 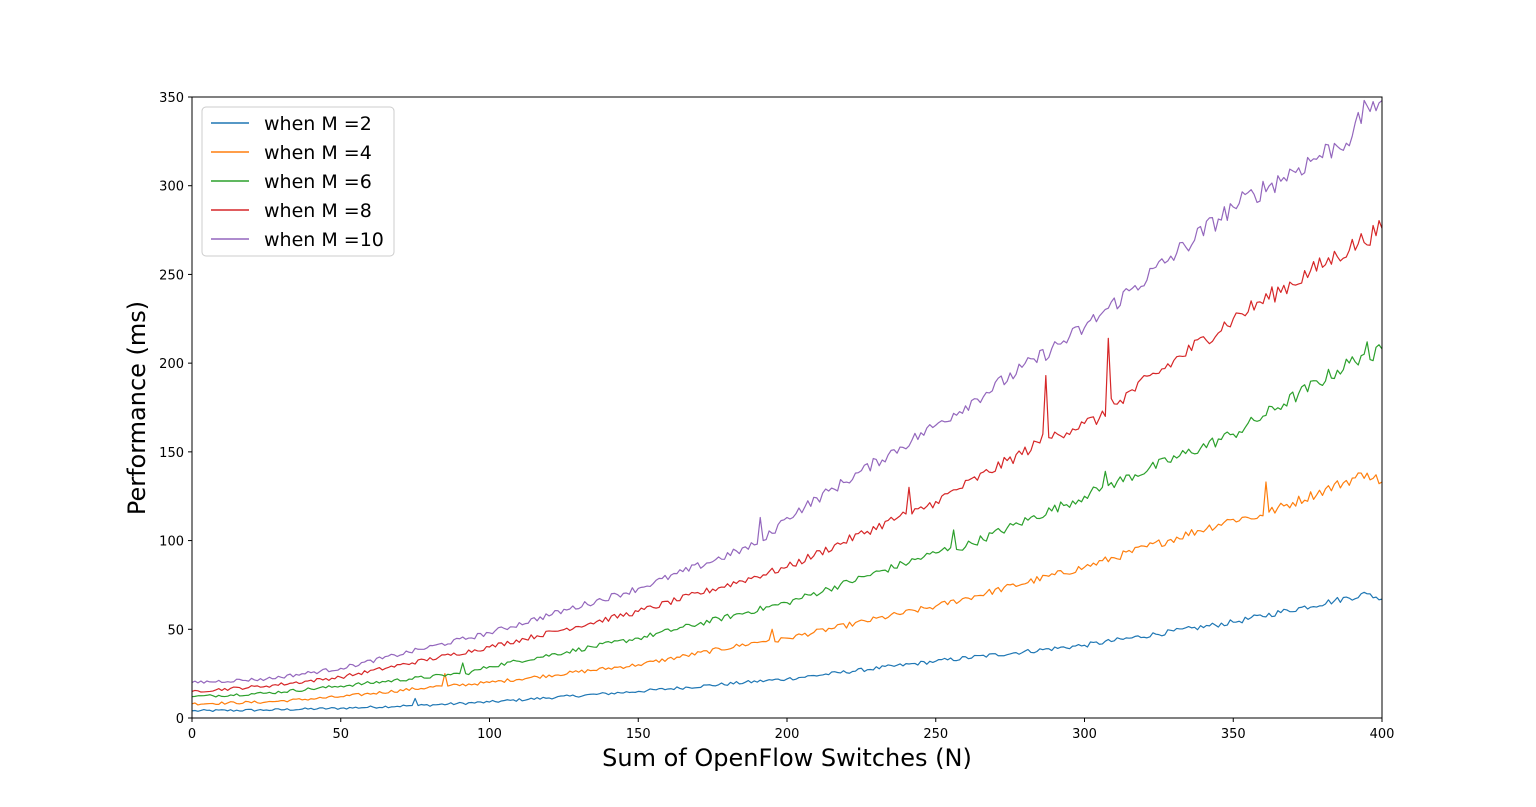 What do you see at coordinates (171, 453) in the screenshot?
I see `y-tick-label: 150` at bounding box center [171, 453].